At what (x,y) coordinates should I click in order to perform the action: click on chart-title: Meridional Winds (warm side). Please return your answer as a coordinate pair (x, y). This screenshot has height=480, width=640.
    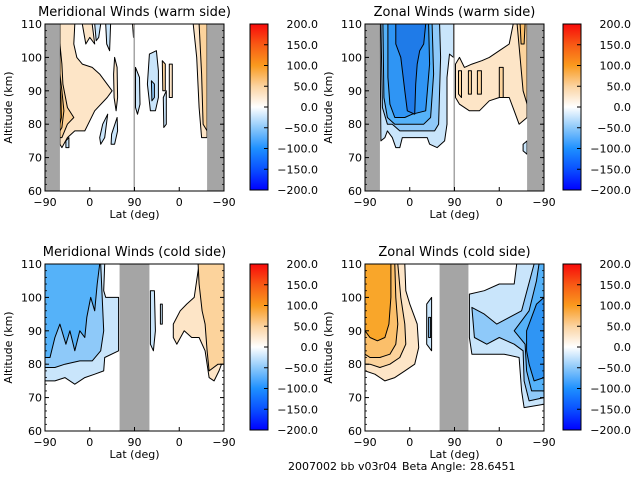
    Looking at the image, I should click on (134, 12).